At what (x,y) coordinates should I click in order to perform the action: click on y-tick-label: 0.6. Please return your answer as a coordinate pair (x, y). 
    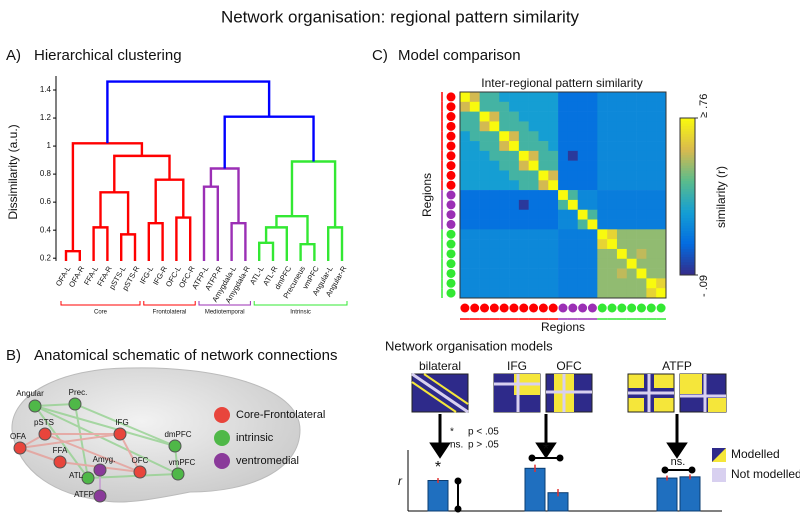
    Looking at the image, I should click on (46, 201).